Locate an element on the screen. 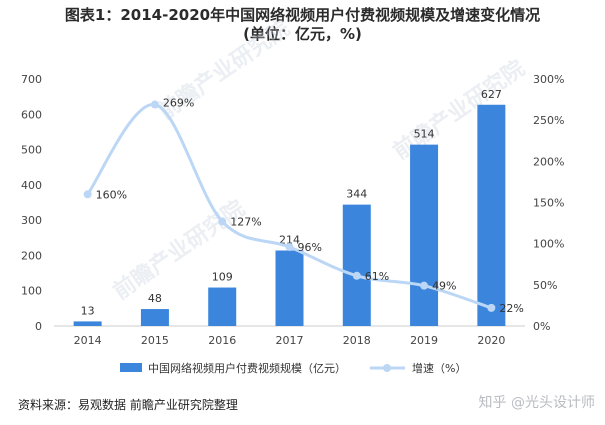 Image resolution: width=605 pixels, height=425 pixels. y-right-tick-label: 250% is located at coordinates (548, 120).